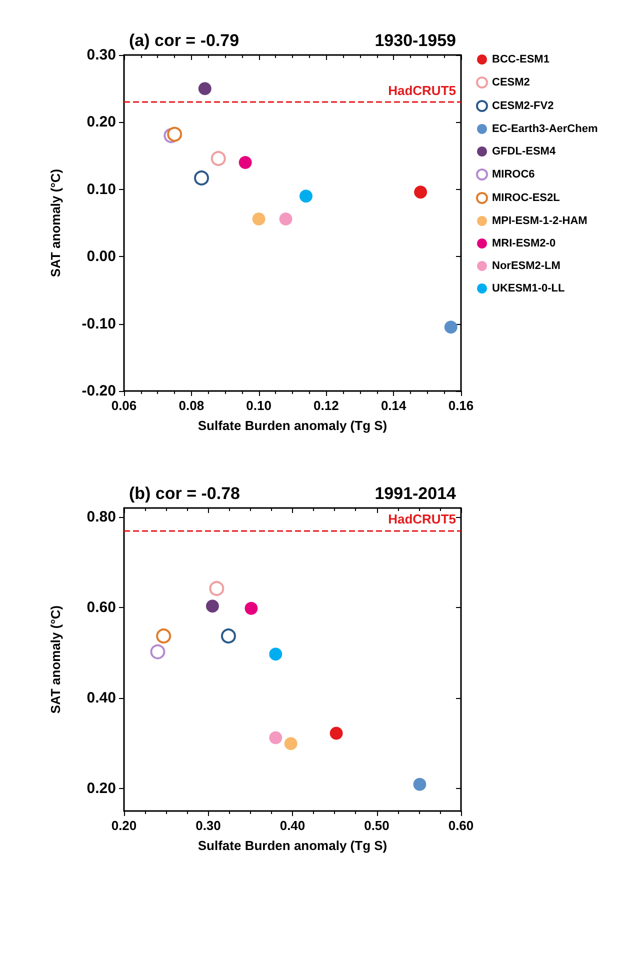 The height and width of the screenshot is (963, 637). Describe the element at coordinates (513, 174) in the screenshot. I see `legend-label: MIROC6` at that location.